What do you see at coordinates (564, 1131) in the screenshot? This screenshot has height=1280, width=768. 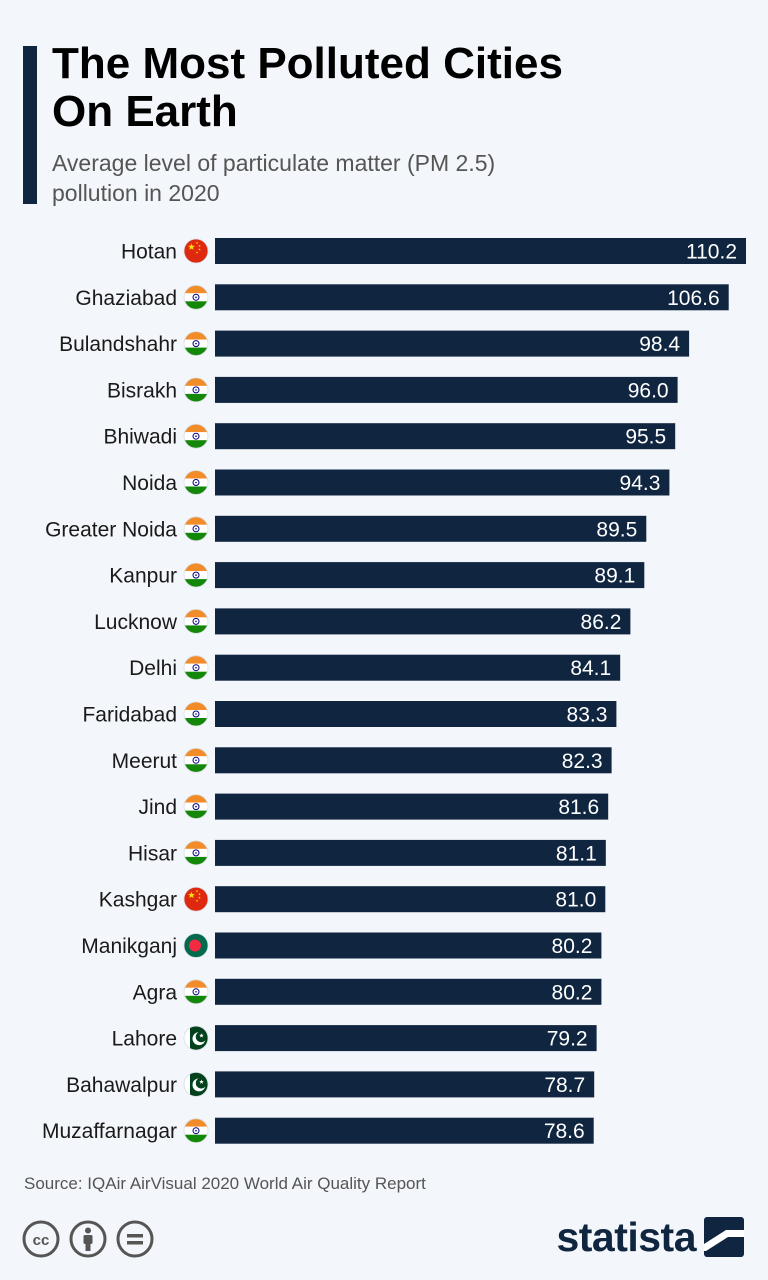 I see `bar-value-label: 78.6` at bounding box center [564, 1131].